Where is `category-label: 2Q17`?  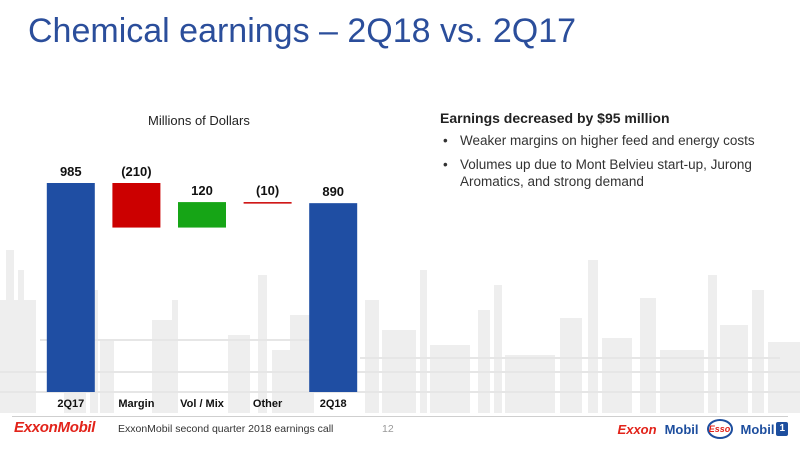 category-label: 2Q17 is located at coordinates (70, 404).